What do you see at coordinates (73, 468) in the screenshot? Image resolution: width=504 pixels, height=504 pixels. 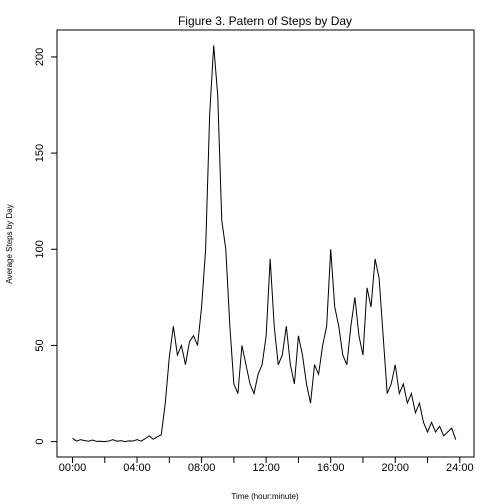 I see `x-tick-label: 00:00` at bounding box center [73, 468].